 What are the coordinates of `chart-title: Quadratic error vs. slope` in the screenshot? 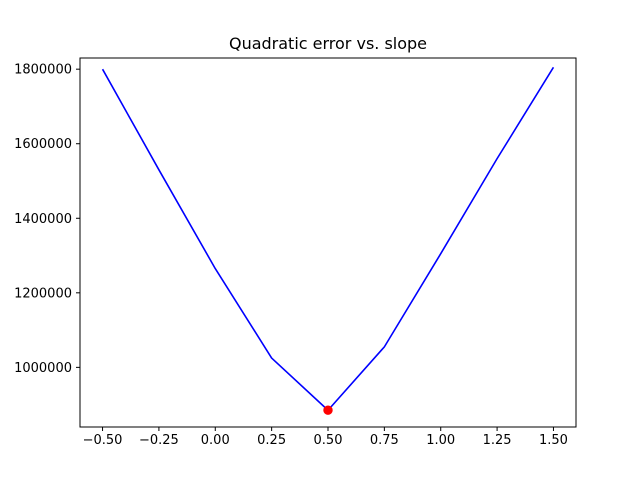 It's located at (328, 43).